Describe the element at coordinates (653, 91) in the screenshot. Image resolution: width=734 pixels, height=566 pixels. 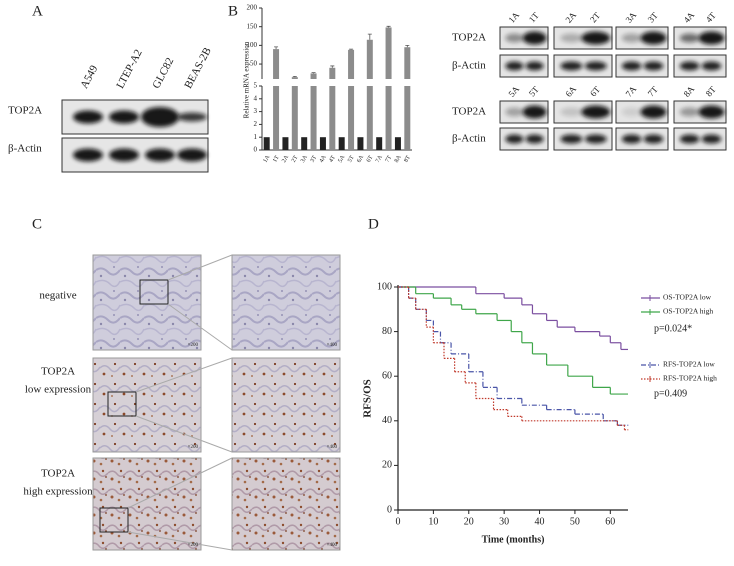
I see `lane-label: 7T` at that location.